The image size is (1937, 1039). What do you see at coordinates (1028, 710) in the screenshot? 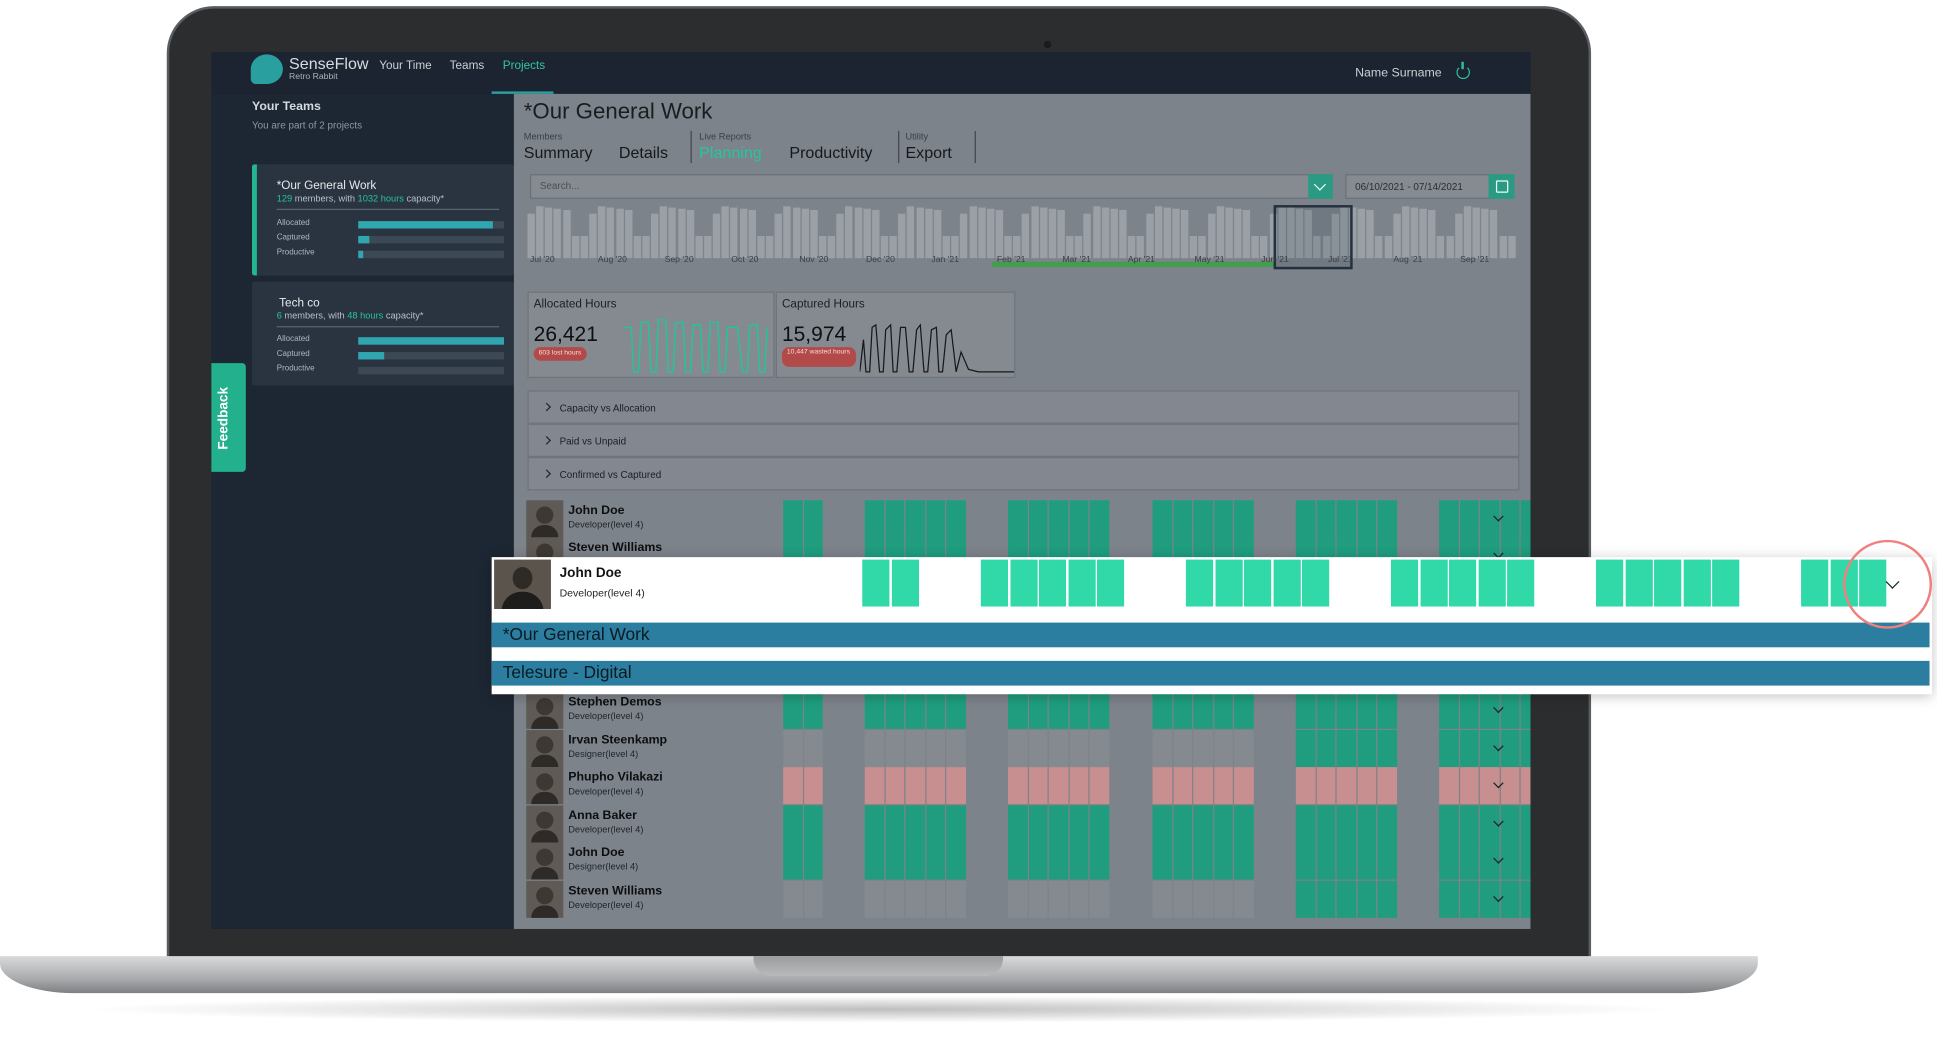
I see `member-row: Stephen Demos Developer(level 4)` at bounding box center [1028, 710].